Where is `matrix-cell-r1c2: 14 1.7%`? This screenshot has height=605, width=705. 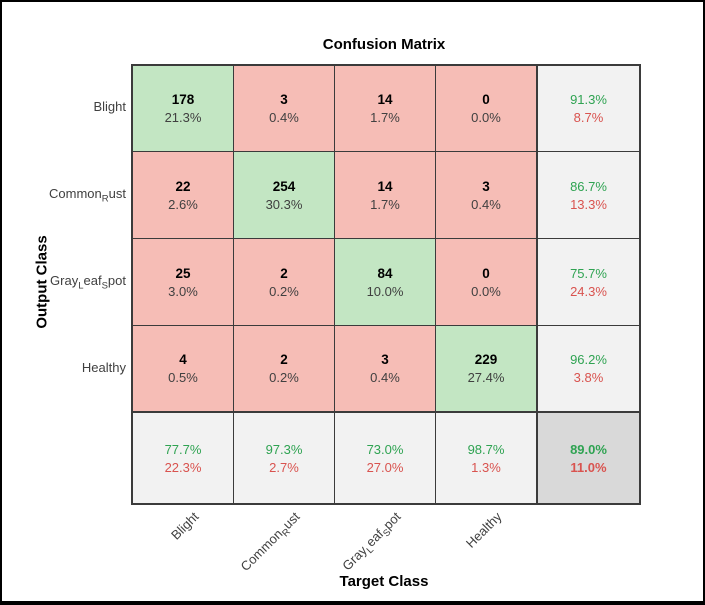
matrix-cell-r1c2: 14 1.7% is located at coordinates (385, 195).